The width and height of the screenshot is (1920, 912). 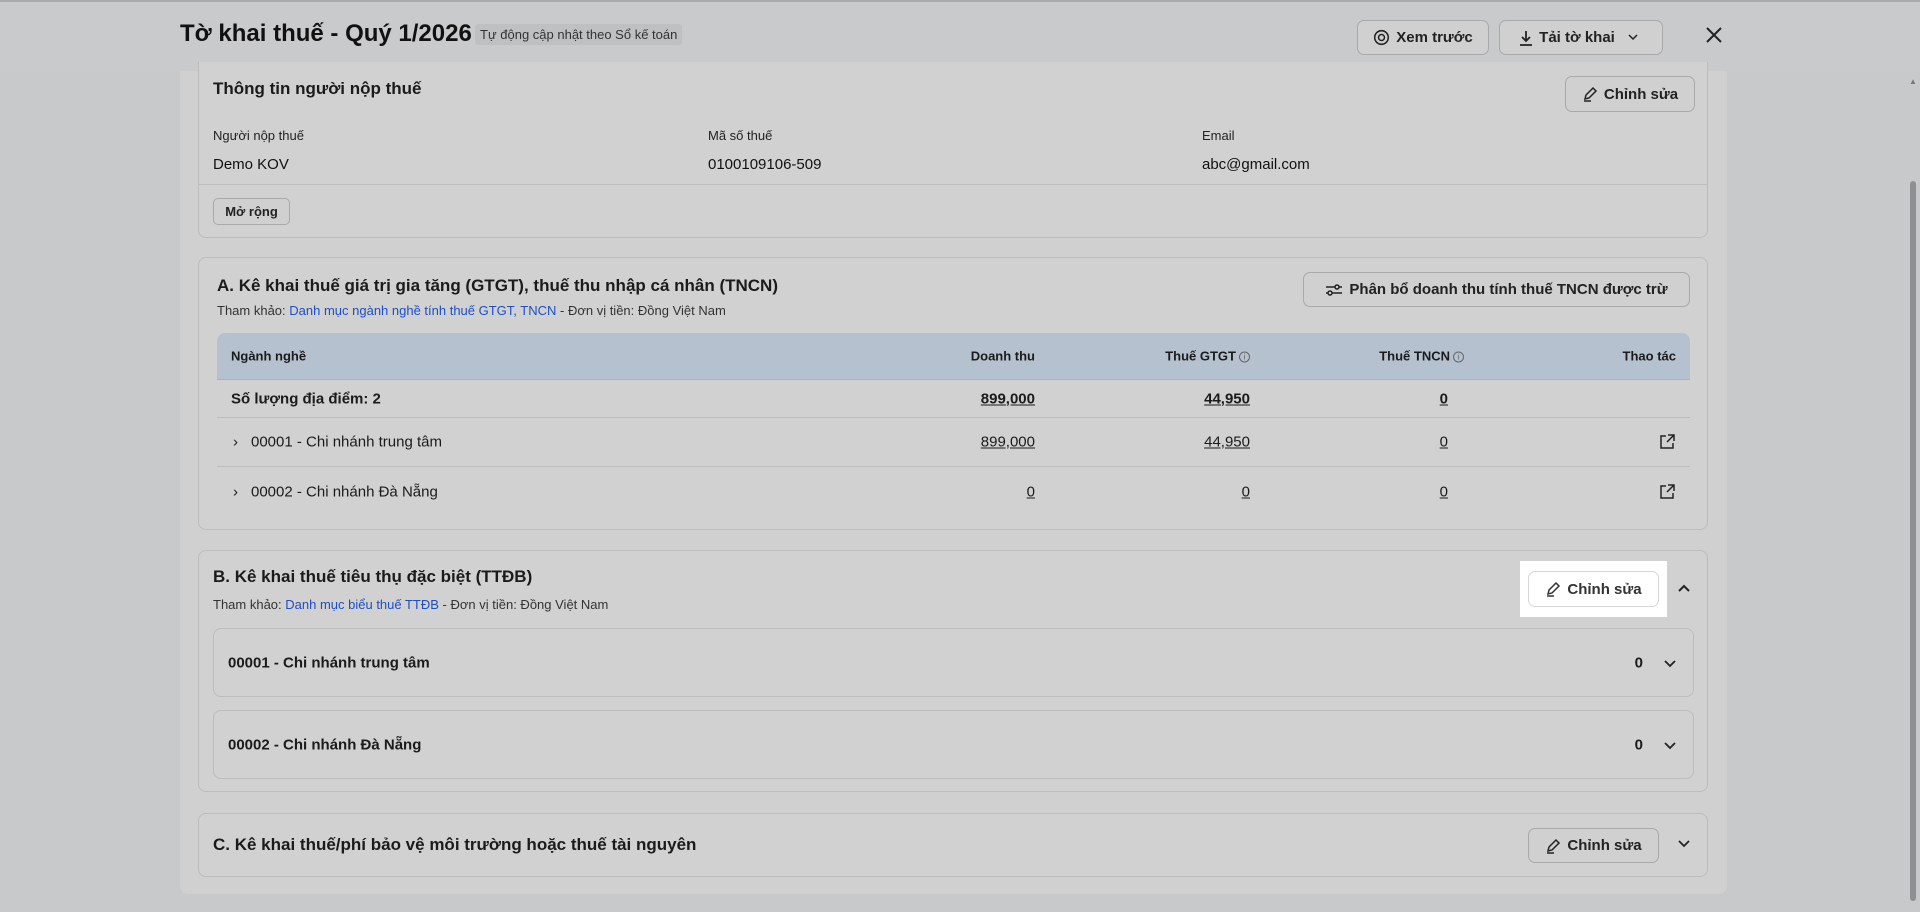 I want to click on col-vat: Thuế GTGT i, so click(x=1207, y=356).